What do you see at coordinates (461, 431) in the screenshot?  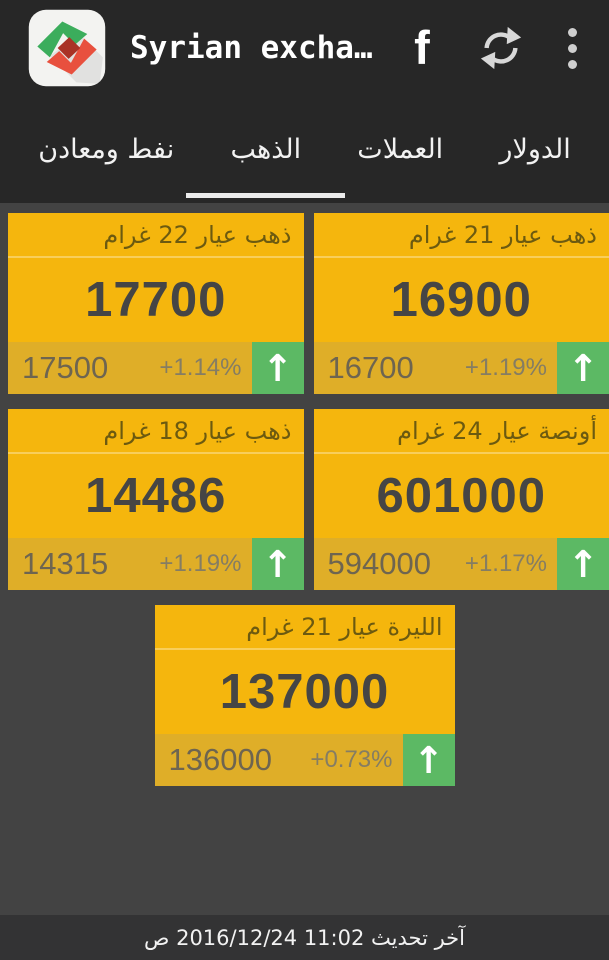 I see `card-title: أونصة عيار 24 غرام` at bounding box center [461, 431].